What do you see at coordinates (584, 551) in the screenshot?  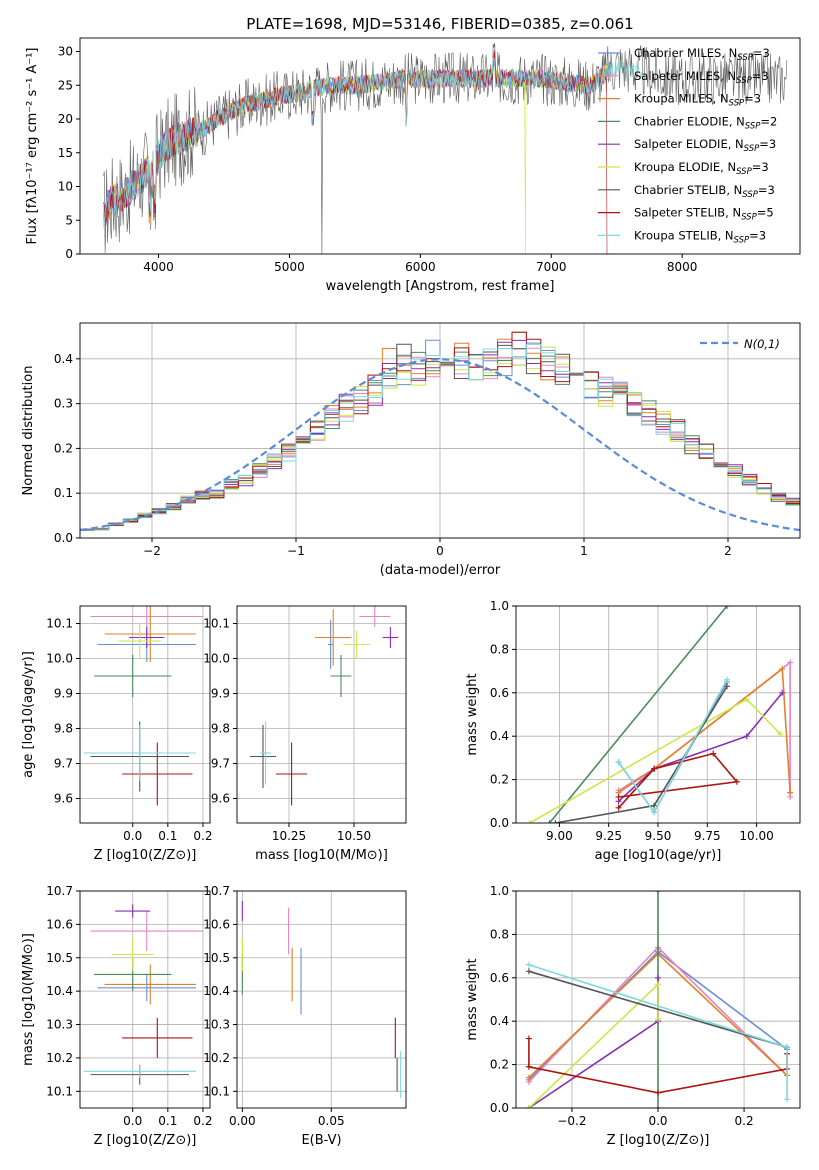 I see `x-tick-label: 1` at bounding box center [584, 551].